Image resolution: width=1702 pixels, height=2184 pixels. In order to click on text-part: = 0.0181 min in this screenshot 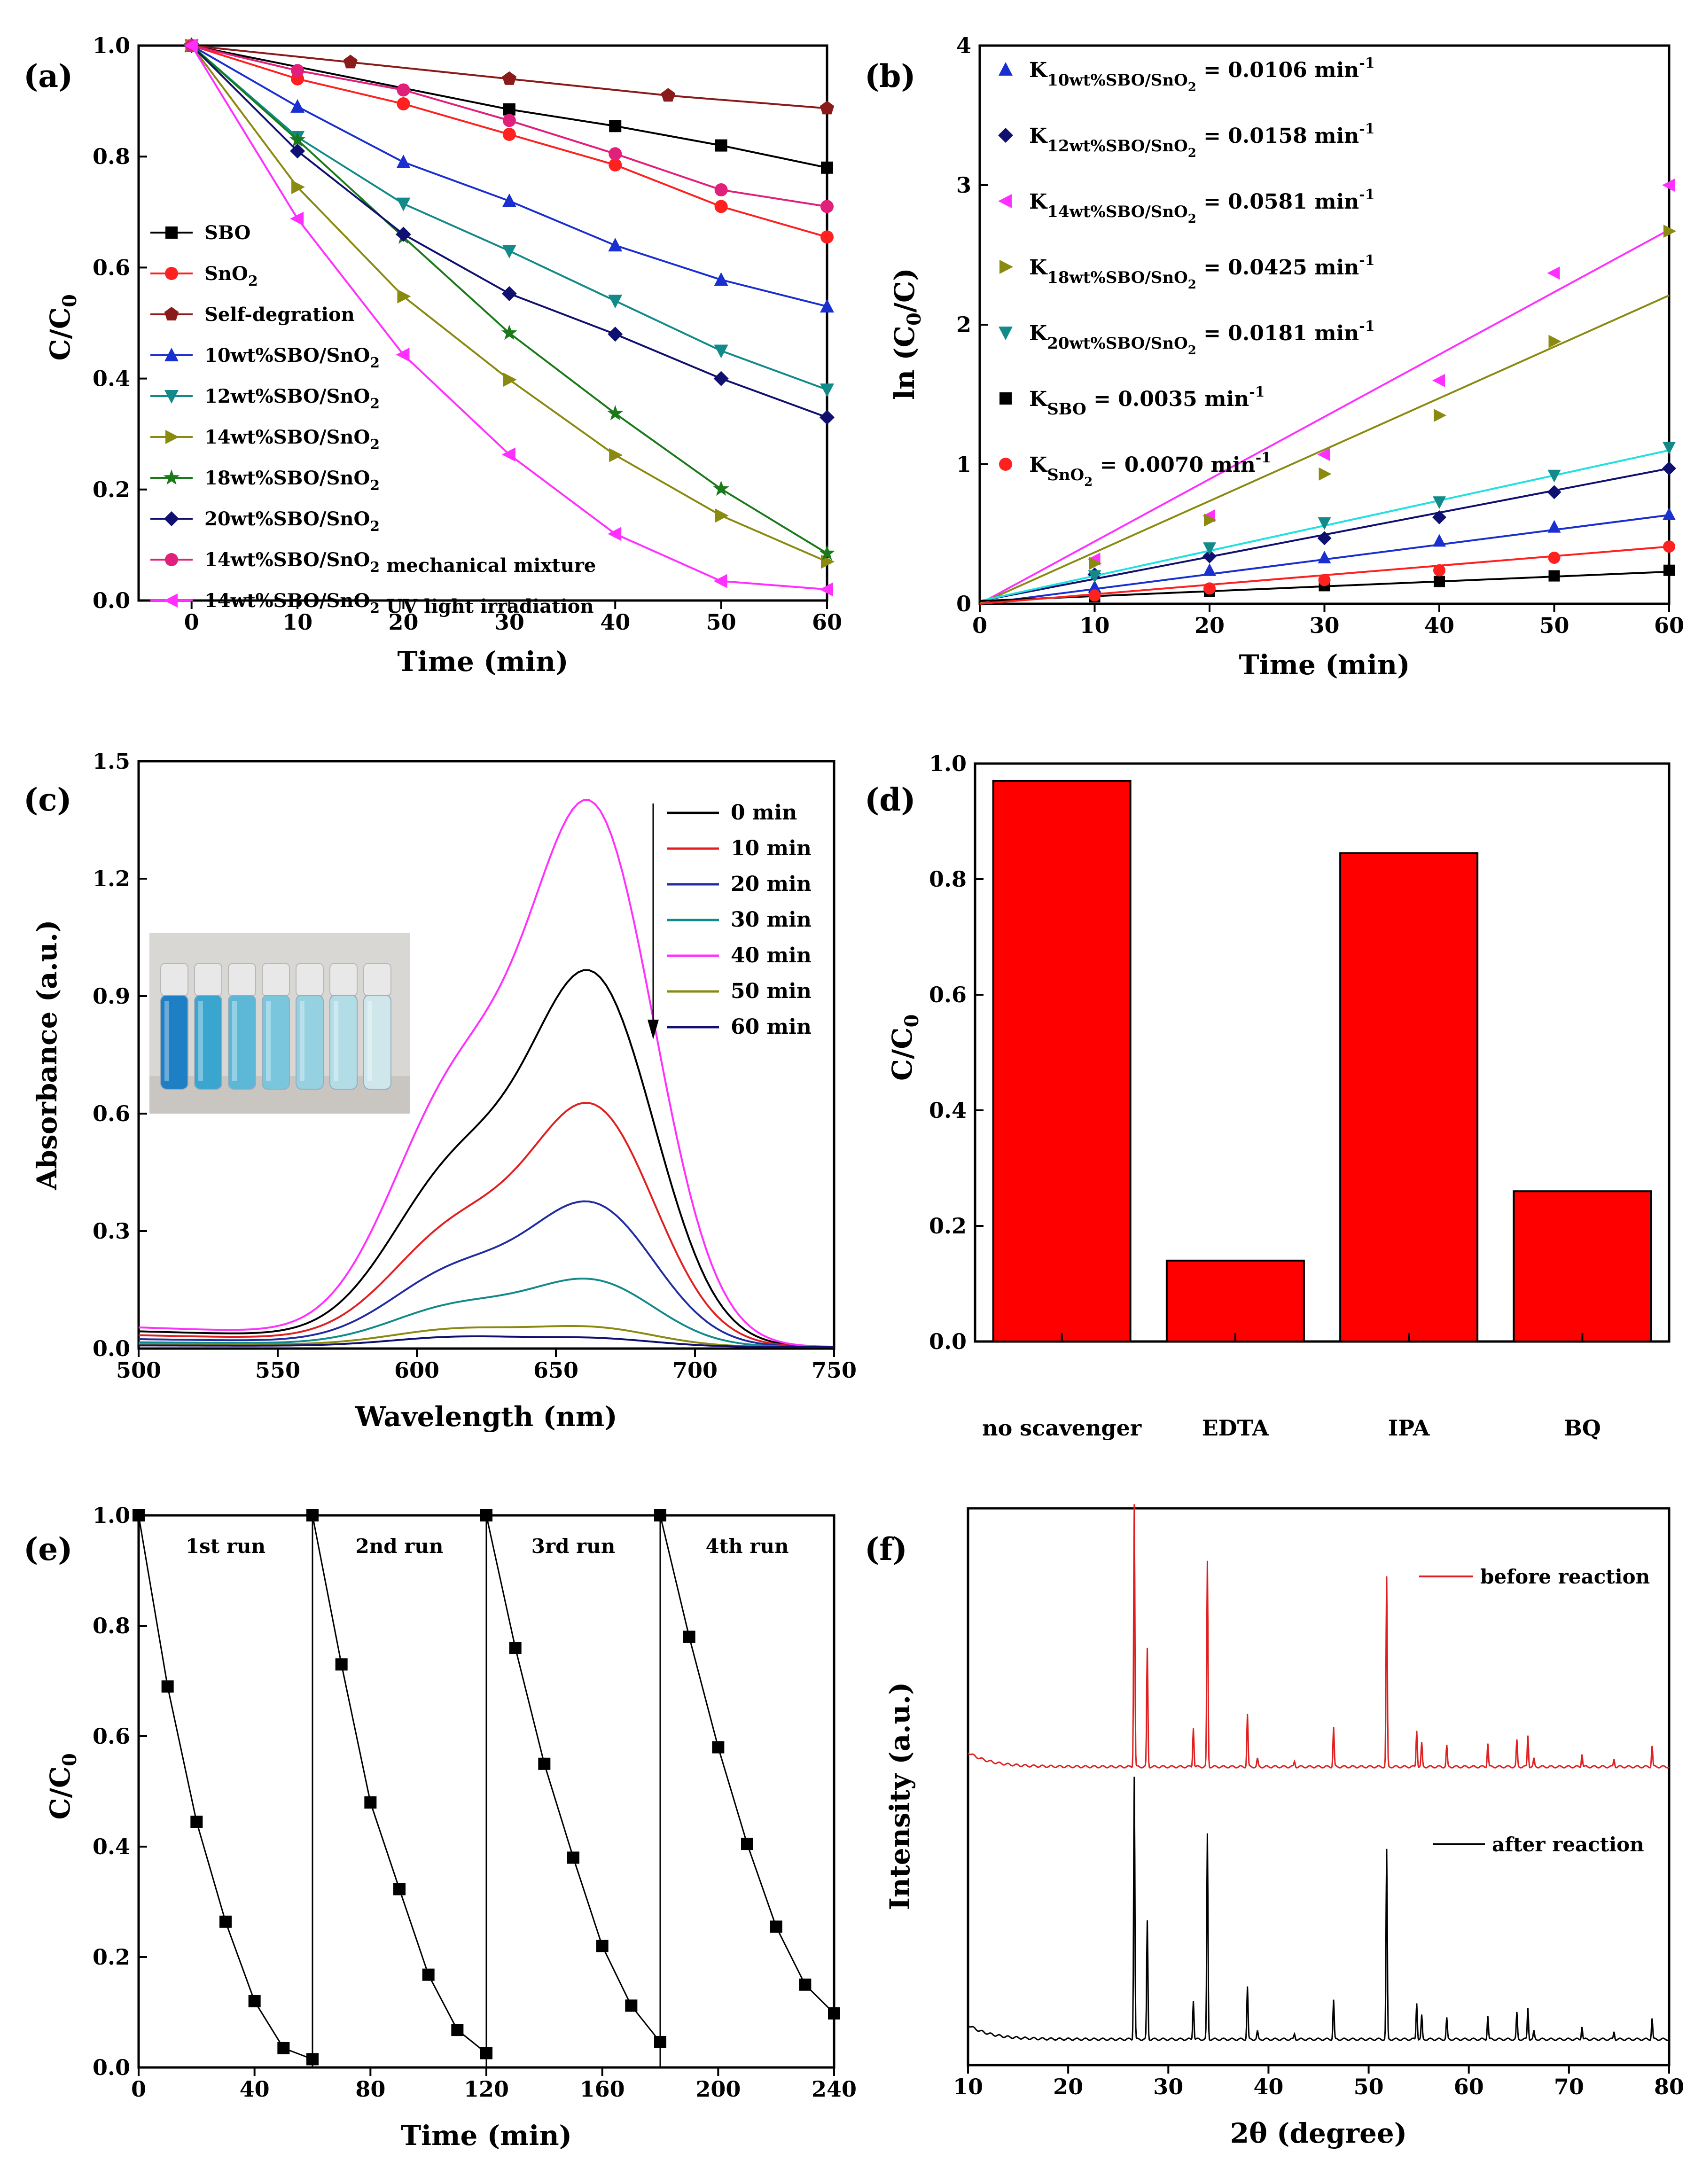, I will do `click(1277, 333)`.